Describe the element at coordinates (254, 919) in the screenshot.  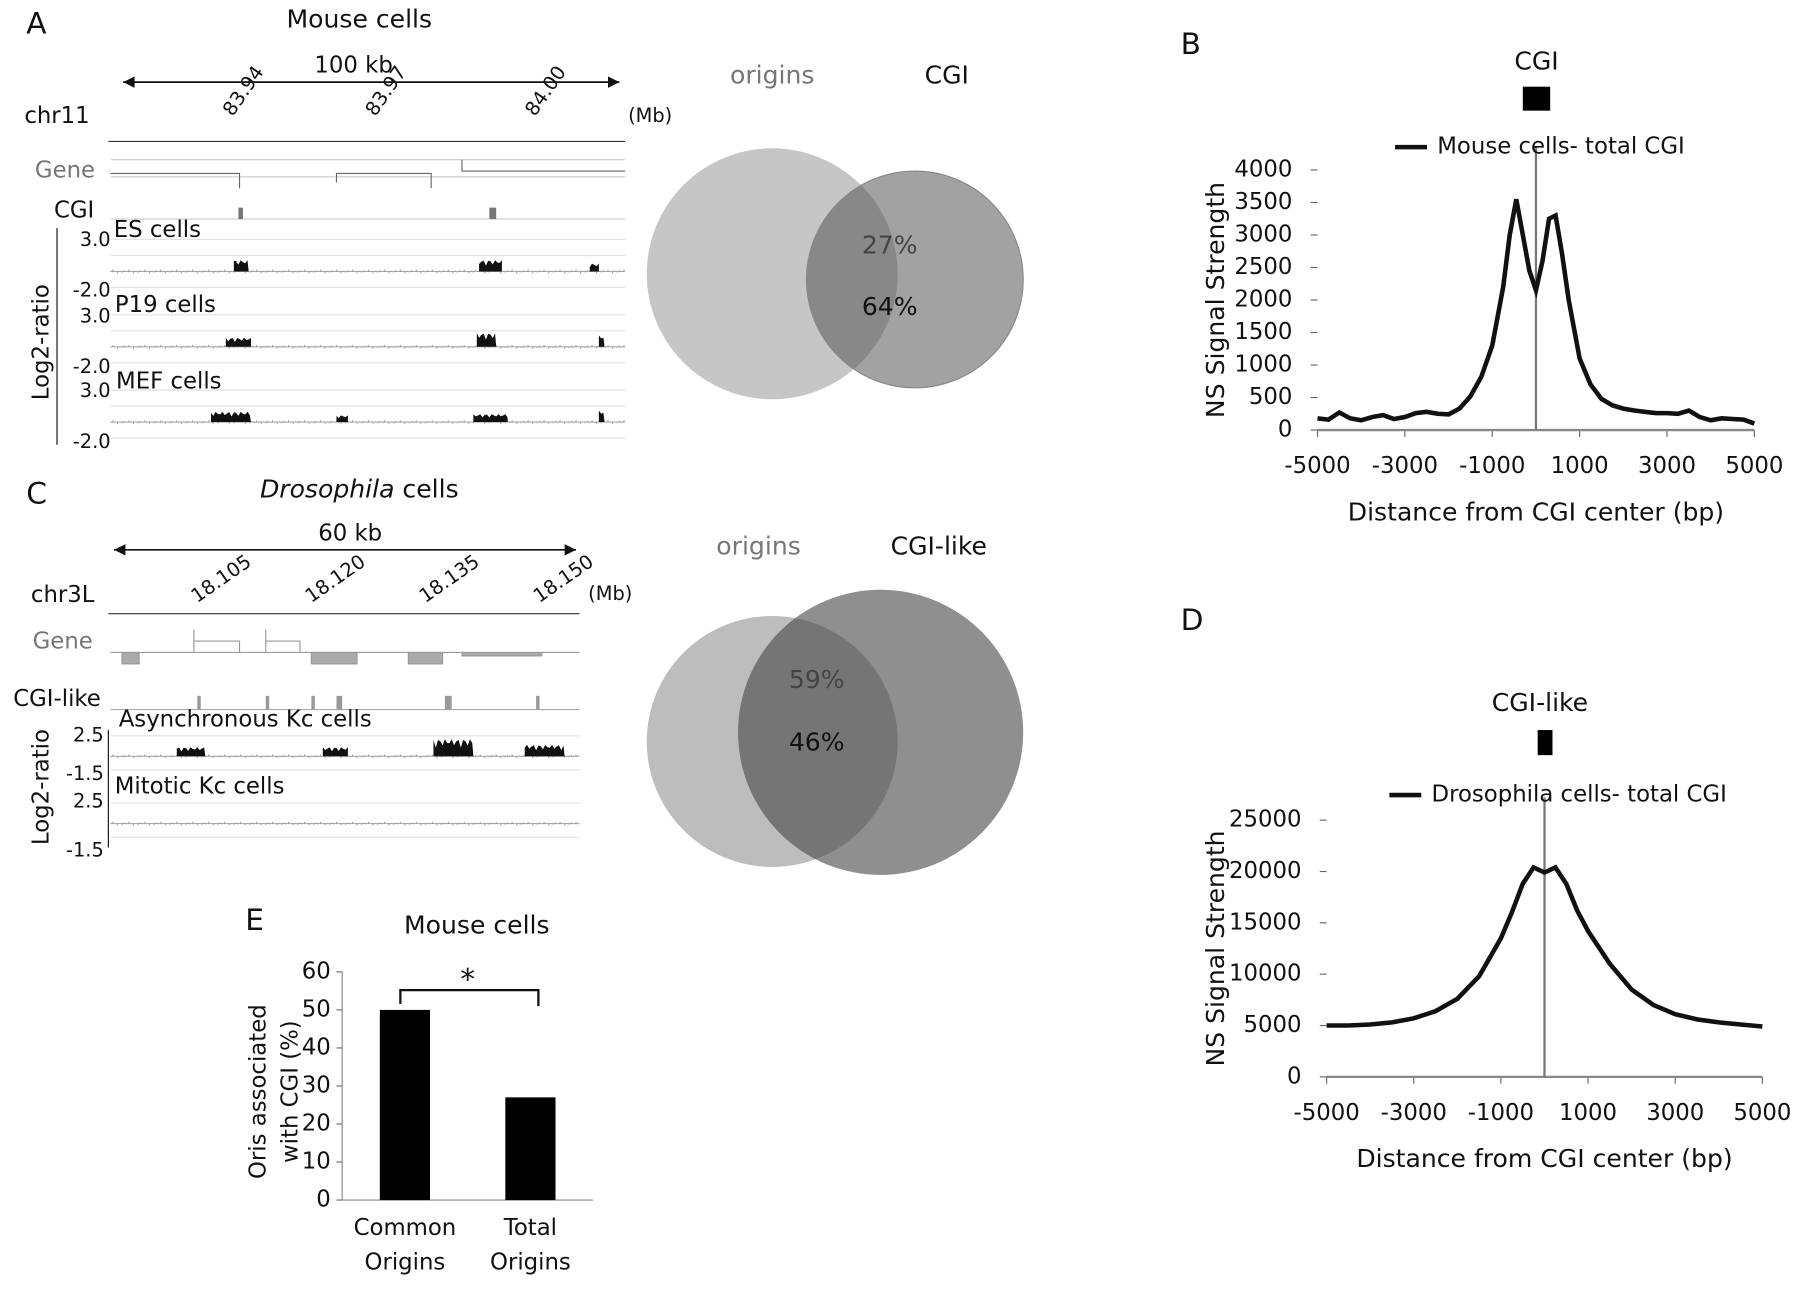
I see `panel-label: E` at that location.